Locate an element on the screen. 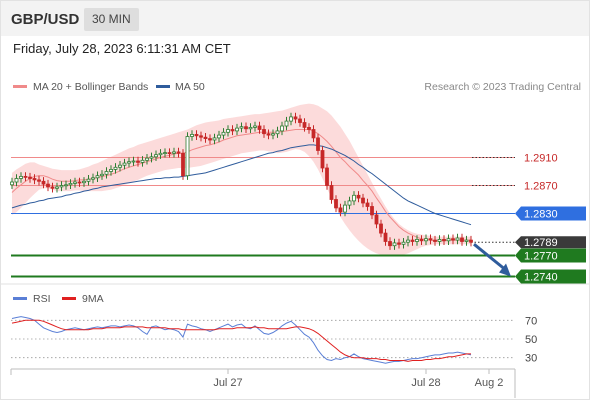 The width and height of the screenshot is (590, 400). rsi-legend-swatch is located at coordinates (20, 298).